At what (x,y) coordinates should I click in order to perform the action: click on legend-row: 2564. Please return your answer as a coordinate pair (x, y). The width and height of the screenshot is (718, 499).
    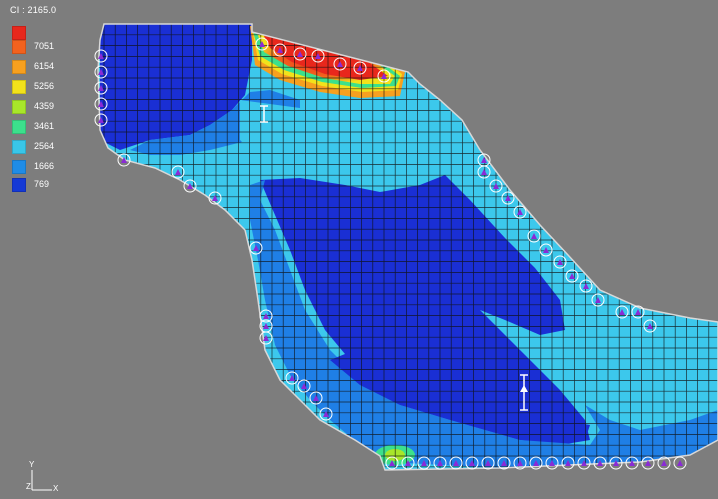
    Looking at the image, I should click on (42, 147).